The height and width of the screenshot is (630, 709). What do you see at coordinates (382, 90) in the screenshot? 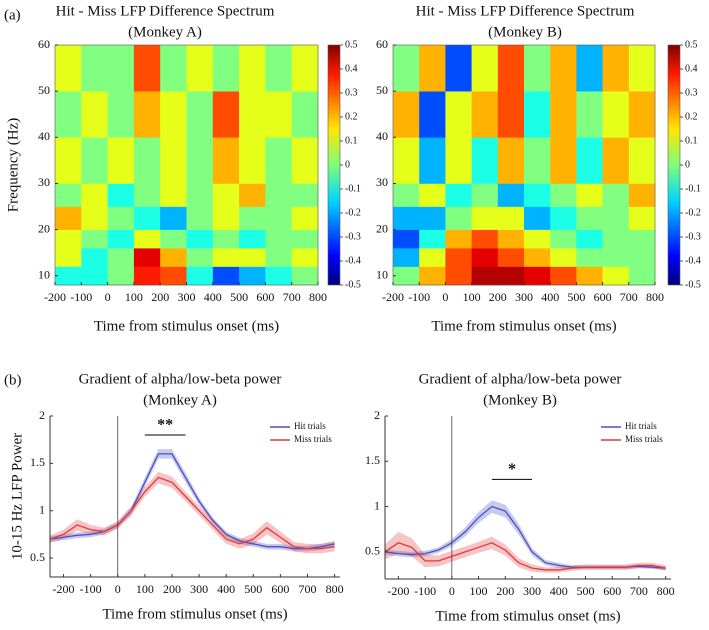
I see `y-tick-label: 50` at bounding box center [382, 90].